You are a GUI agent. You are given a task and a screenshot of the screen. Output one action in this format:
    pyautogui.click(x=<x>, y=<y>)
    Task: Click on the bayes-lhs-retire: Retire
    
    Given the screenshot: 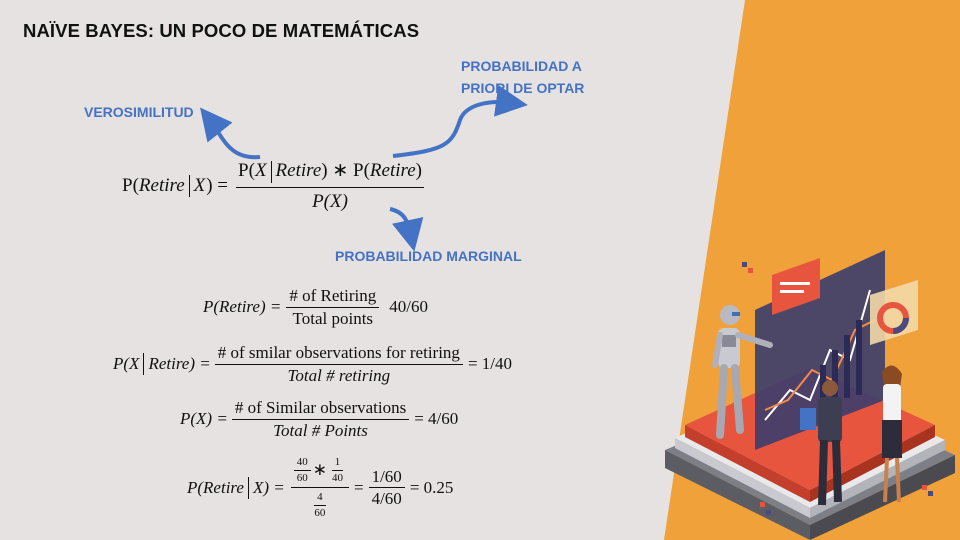 What is the action you would take?
    pyautogui.click(x=161, y=186)
    